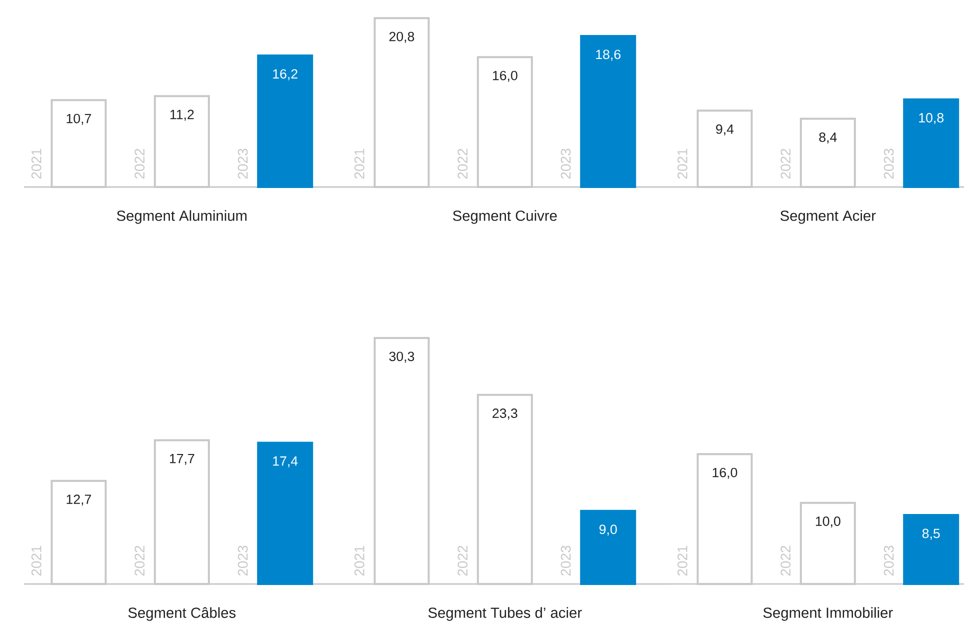  I want to click on data-label: 8,5, so click(931, 534).